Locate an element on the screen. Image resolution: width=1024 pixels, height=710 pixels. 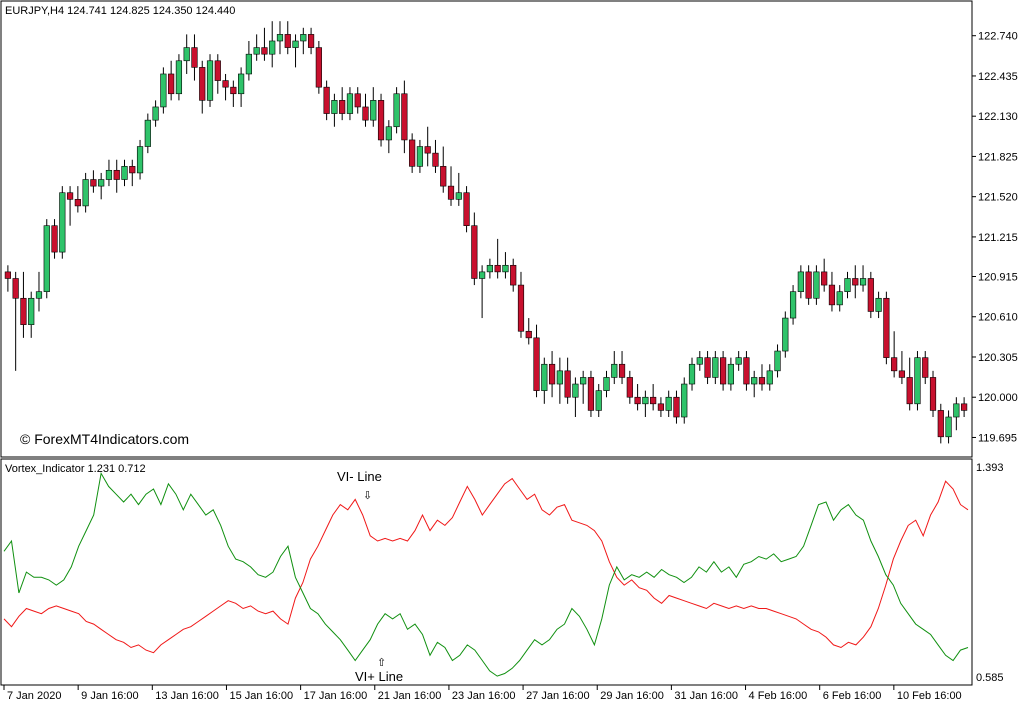
time-tick-label: 6 Feb 16:00 is located at coordinates (852, 696).